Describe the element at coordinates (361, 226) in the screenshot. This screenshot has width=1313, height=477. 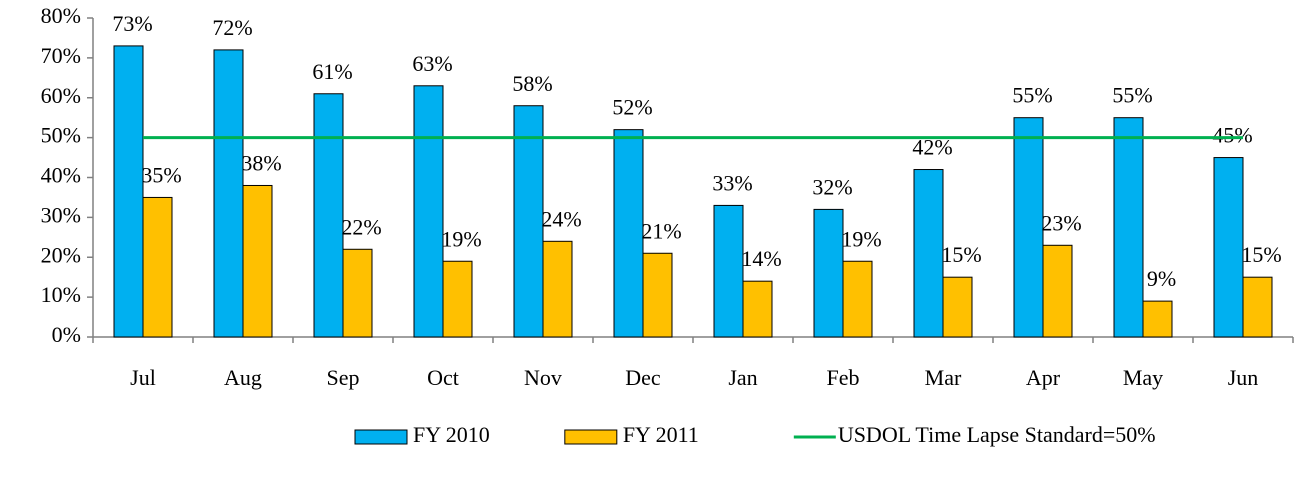
I see `value-label: 22%` at that location.